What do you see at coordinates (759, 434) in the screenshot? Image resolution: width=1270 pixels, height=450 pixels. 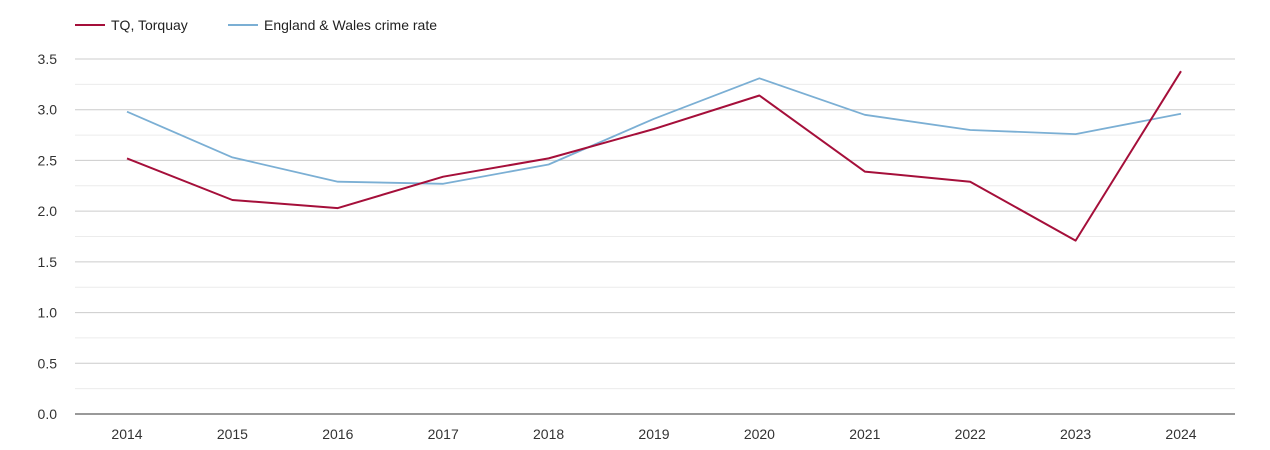 I see `x-tick-label: 2020` at bounding box center [759, 434].